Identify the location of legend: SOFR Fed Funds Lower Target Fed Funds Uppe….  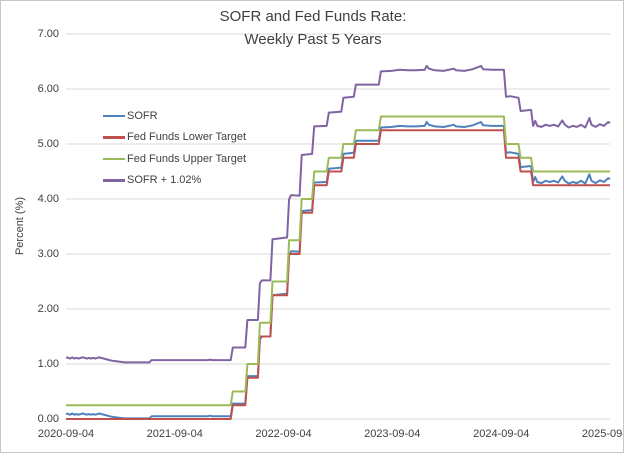
(174, 148).